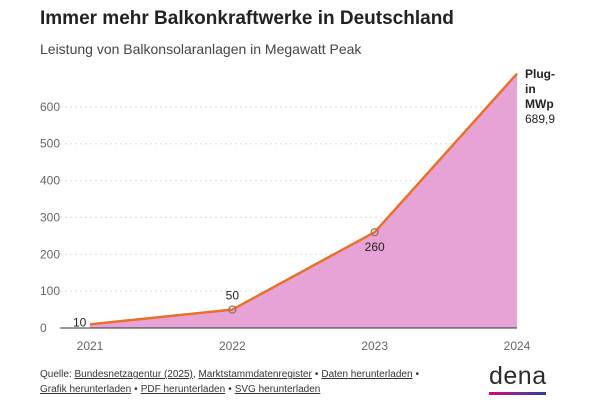  What do you see at coordinates (50, 107) in the screenshot?
I see `y-tick-label: 600` at bounding box center [50, 107].